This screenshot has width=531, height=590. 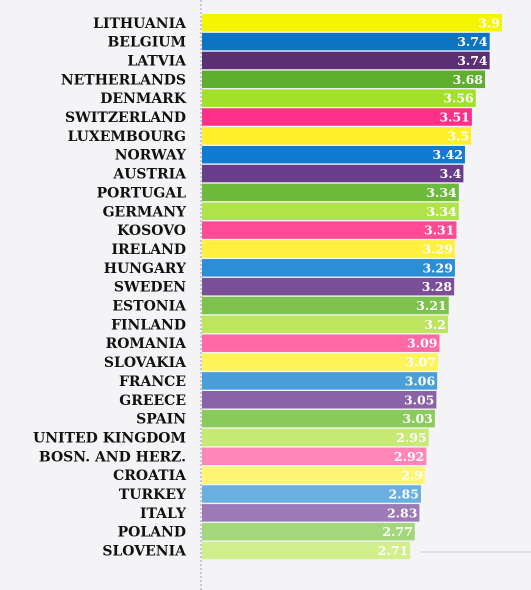 I want to click on category-label: FRANCE, so click(x=152, y=382).